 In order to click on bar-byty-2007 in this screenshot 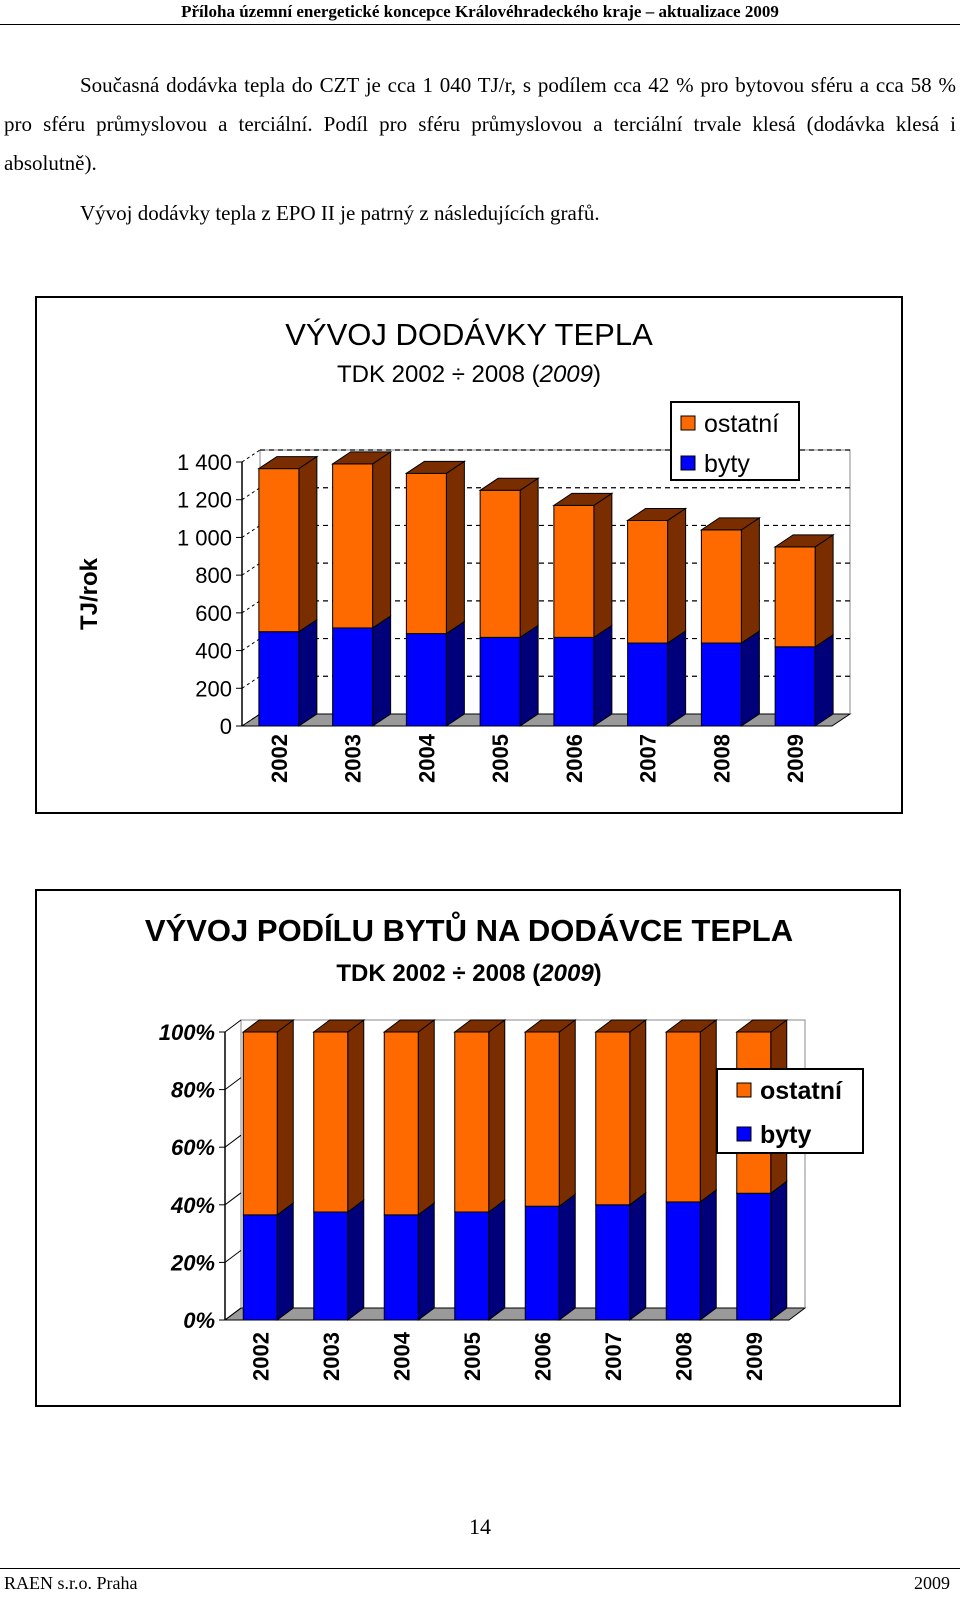, I will do `click(621, 1256)`.